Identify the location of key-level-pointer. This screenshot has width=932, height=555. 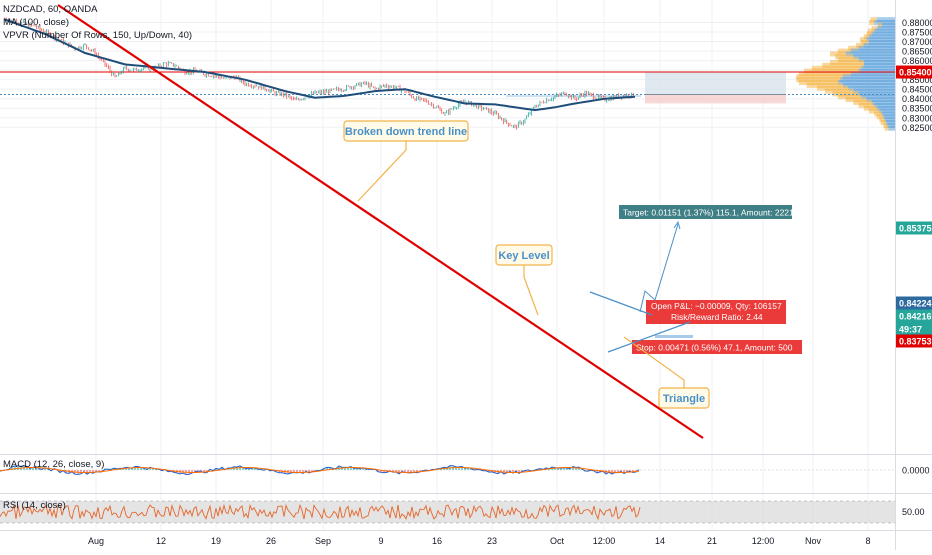
(531, 290).